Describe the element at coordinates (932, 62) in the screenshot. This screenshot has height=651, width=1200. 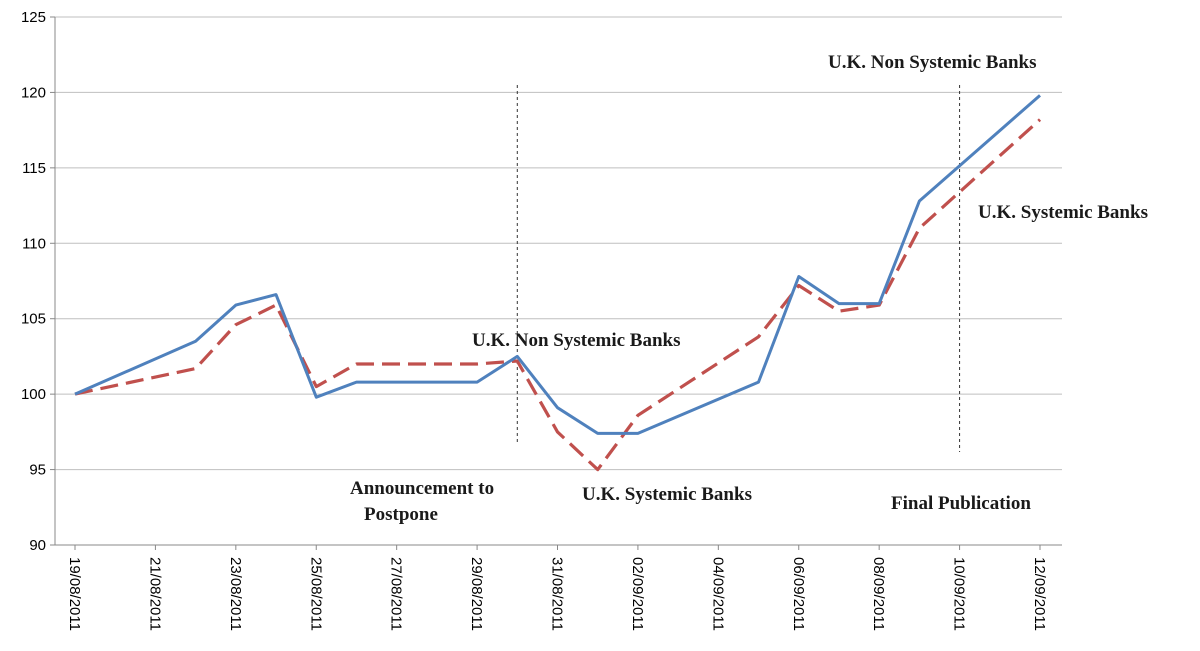
I see `annotation-non-systemic-end: U.K. Non Systemic Banks` at that location.